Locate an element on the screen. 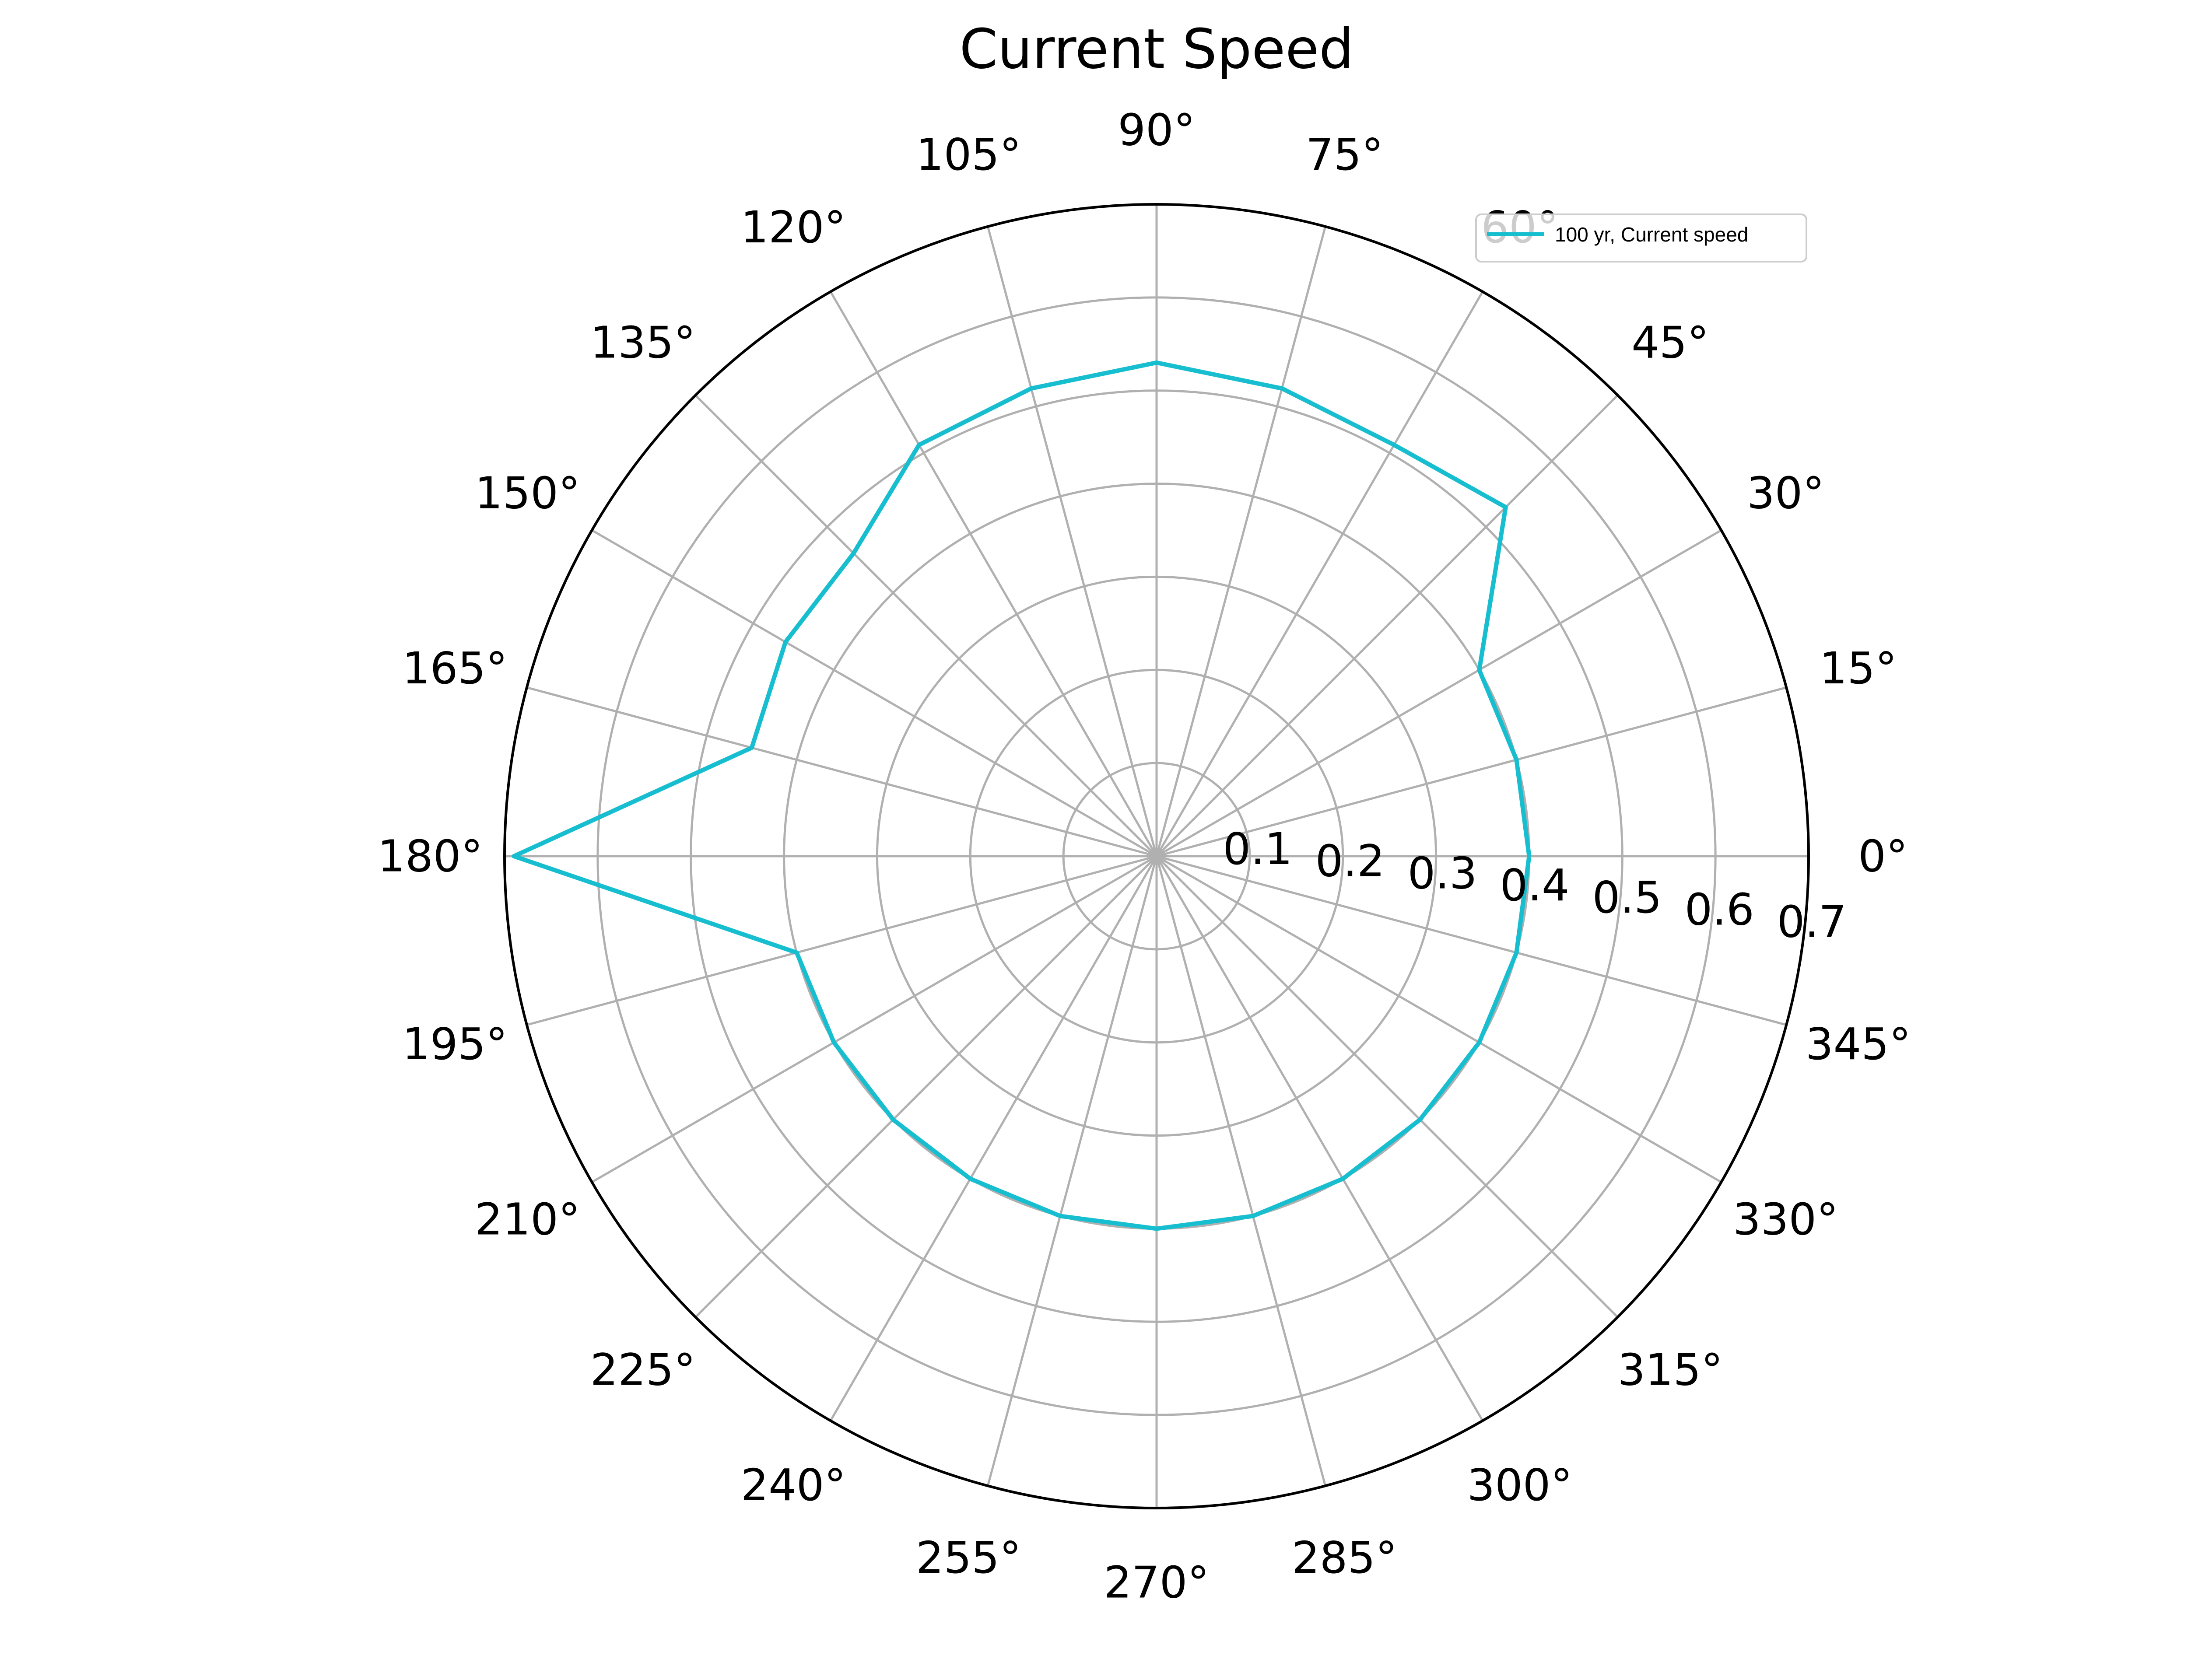 This screenshot has height=1680, width=2188. radial-tick-label: 0.3 is located at coordinates (1442, 873).